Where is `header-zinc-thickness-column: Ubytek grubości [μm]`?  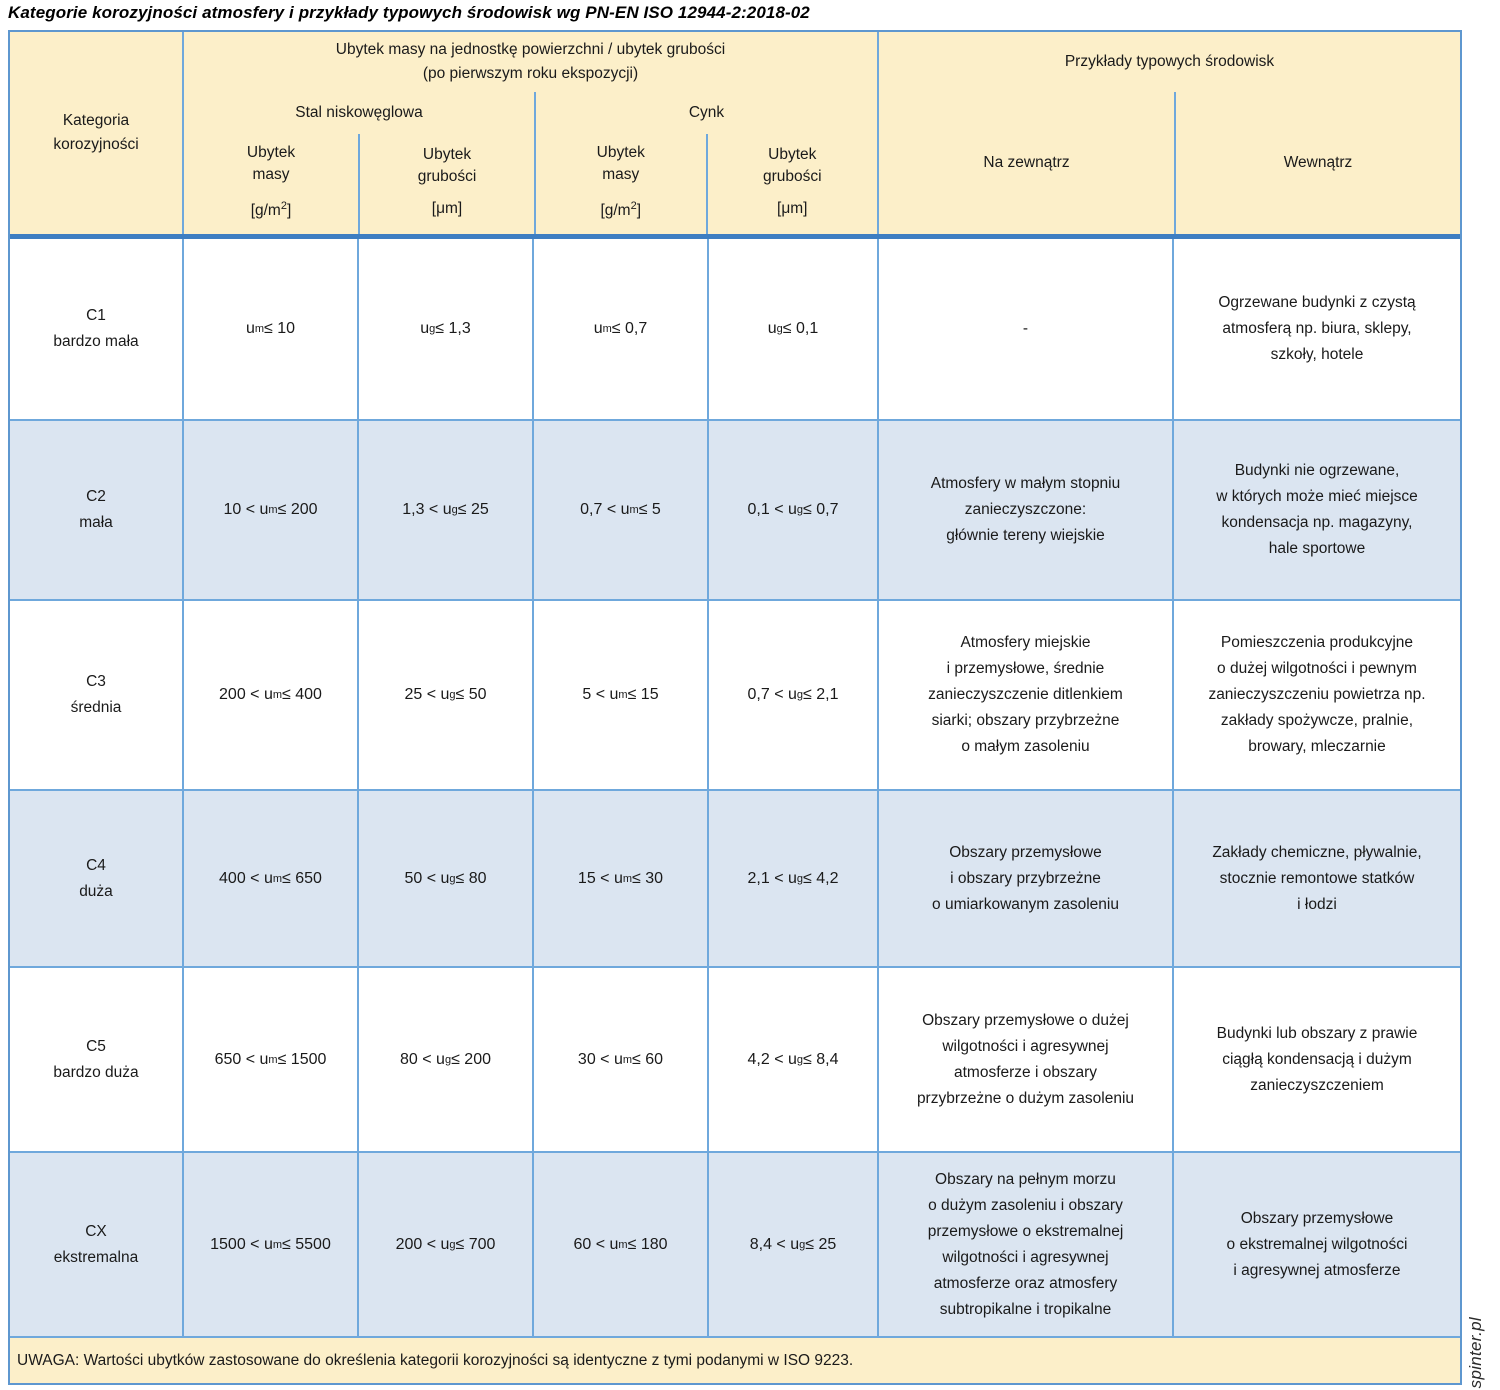
header-zinc-thickness-column: Ubytek grubości [μm] is located at coordinates (791, 184).